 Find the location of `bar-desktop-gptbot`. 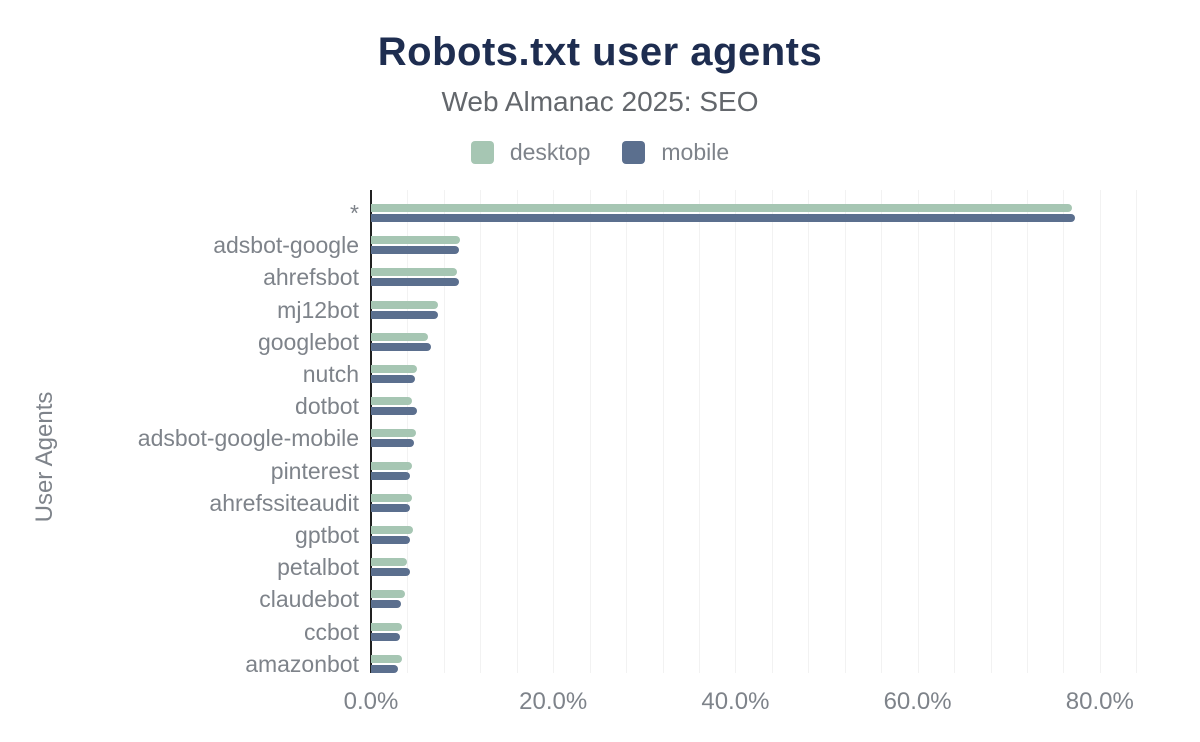

bar-desktop-gptbot is located at coordinates (392, 530).